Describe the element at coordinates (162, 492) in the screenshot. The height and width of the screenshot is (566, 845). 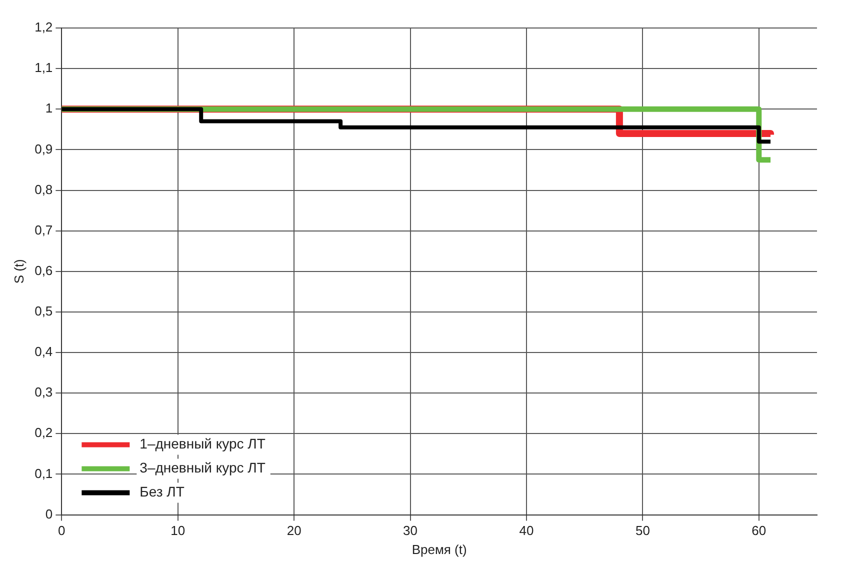
I see `legend-label: Без ЛТ` at that location.